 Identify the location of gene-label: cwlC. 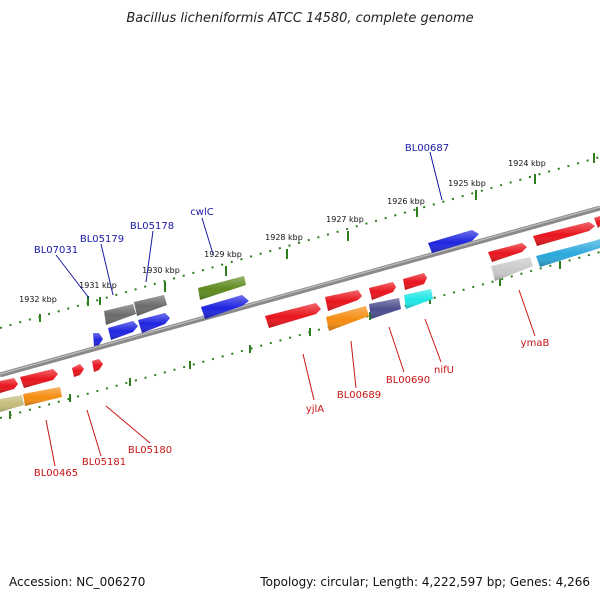
(201, 212).